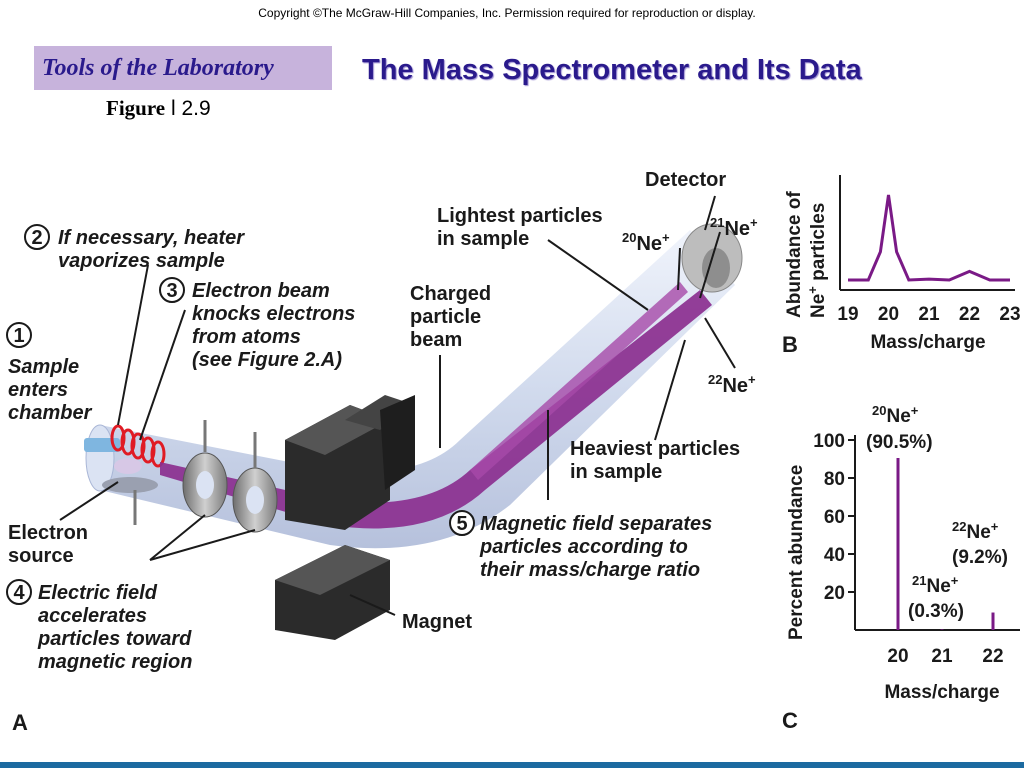 The image size is (1024, 768). Describe the element at coordinates (246, 337) in the screenshot. I see `svg-text: from atoms` at that location.